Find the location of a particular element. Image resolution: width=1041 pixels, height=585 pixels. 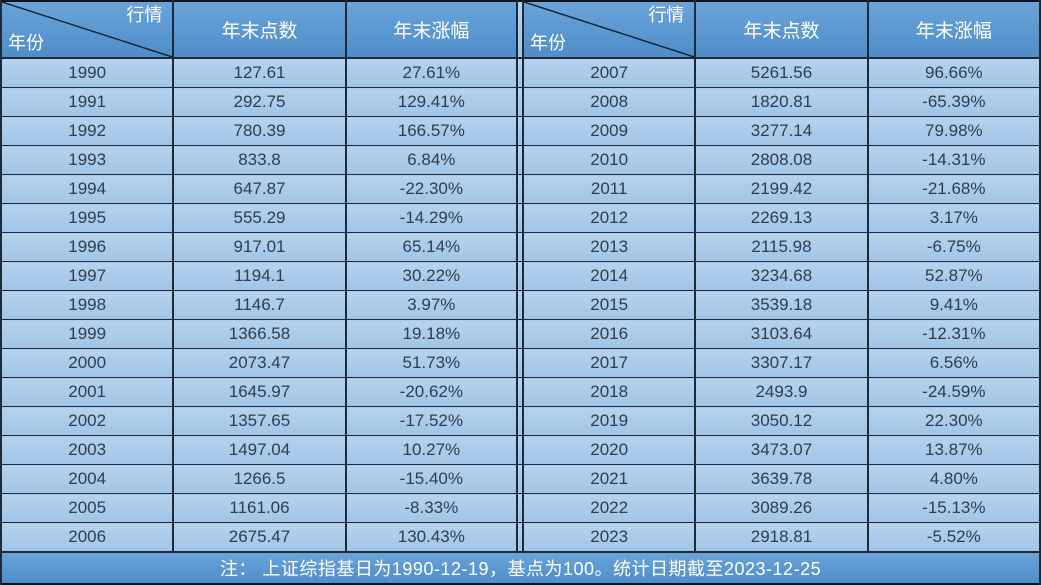

change-cell: 30.22% is located at coordinates (431, 276).